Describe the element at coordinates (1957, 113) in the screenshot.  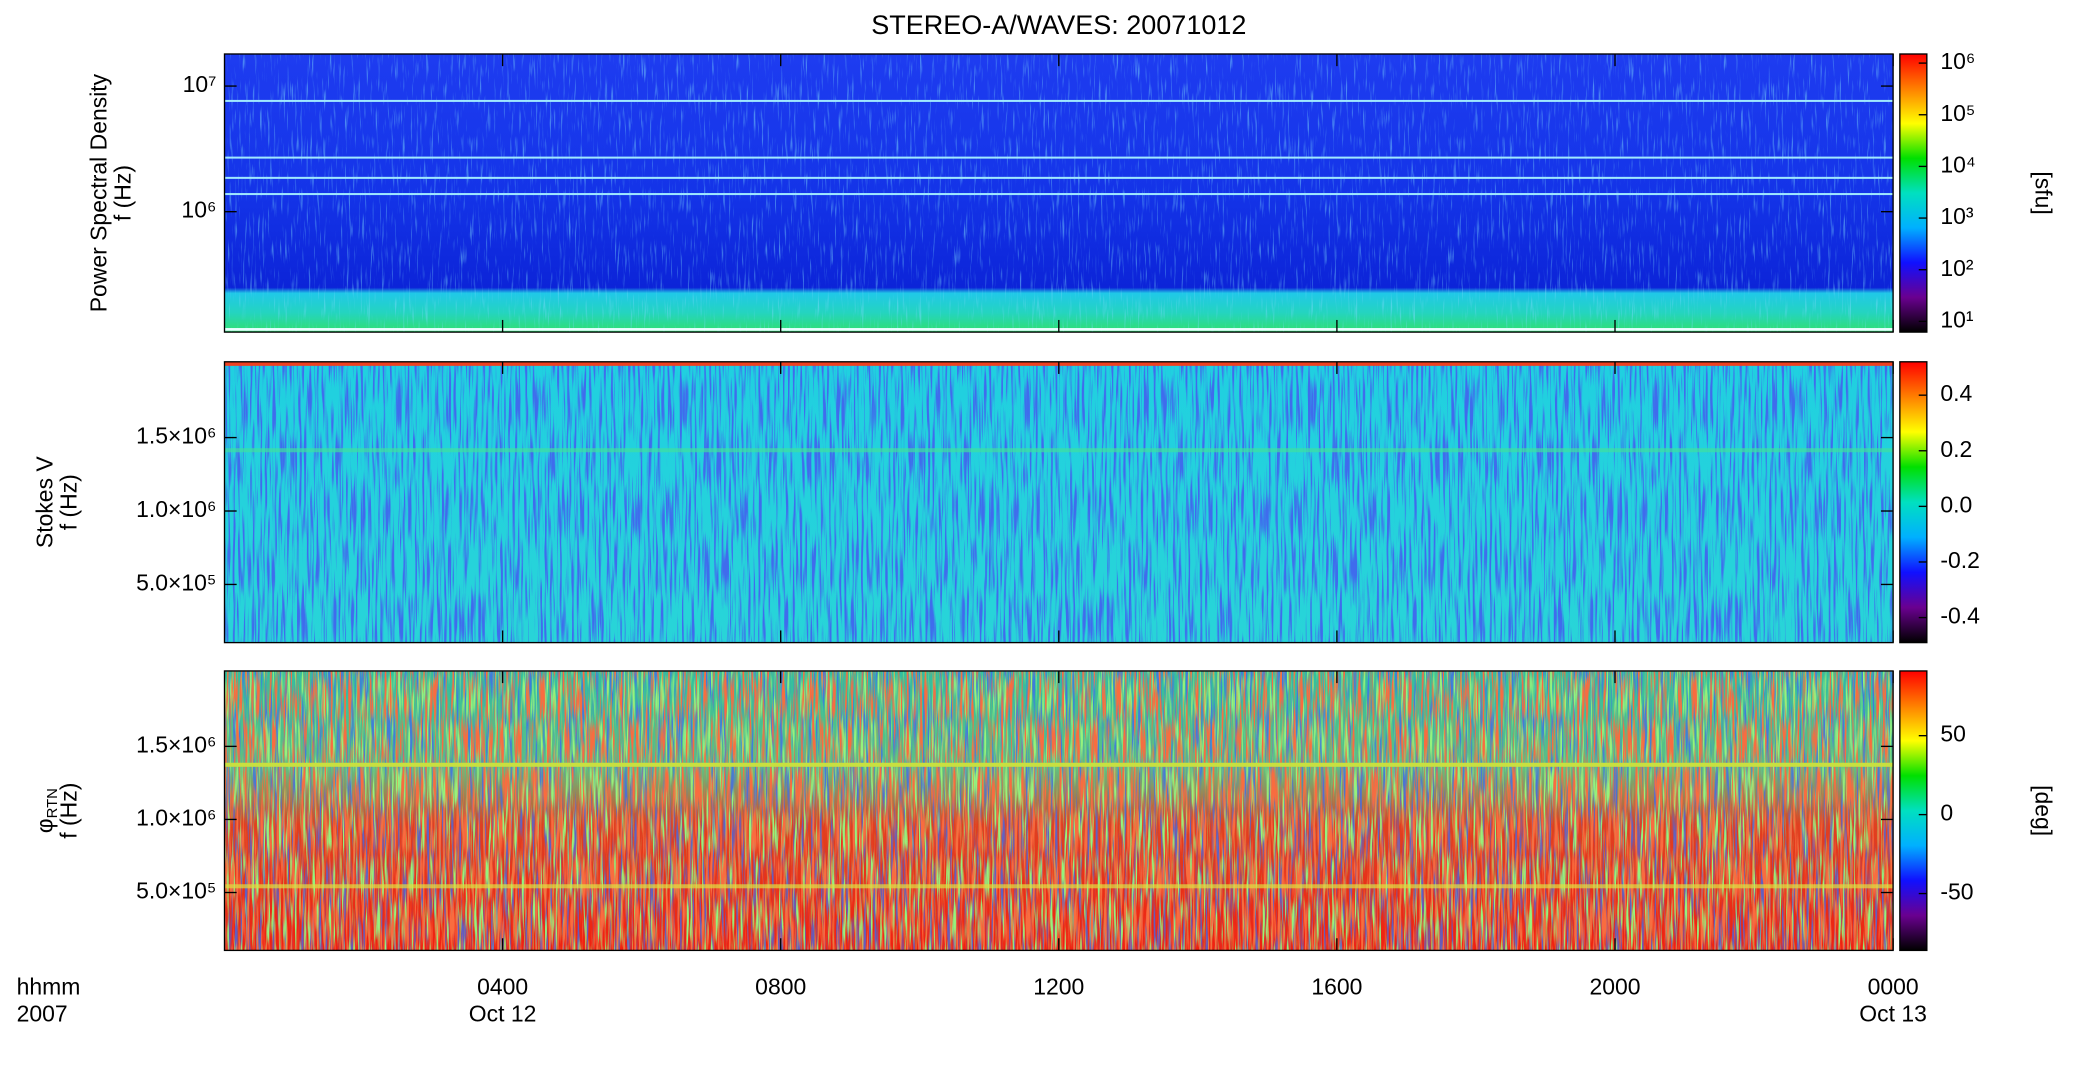
I see `colorbar-tick-label: 10⁵` at that location.